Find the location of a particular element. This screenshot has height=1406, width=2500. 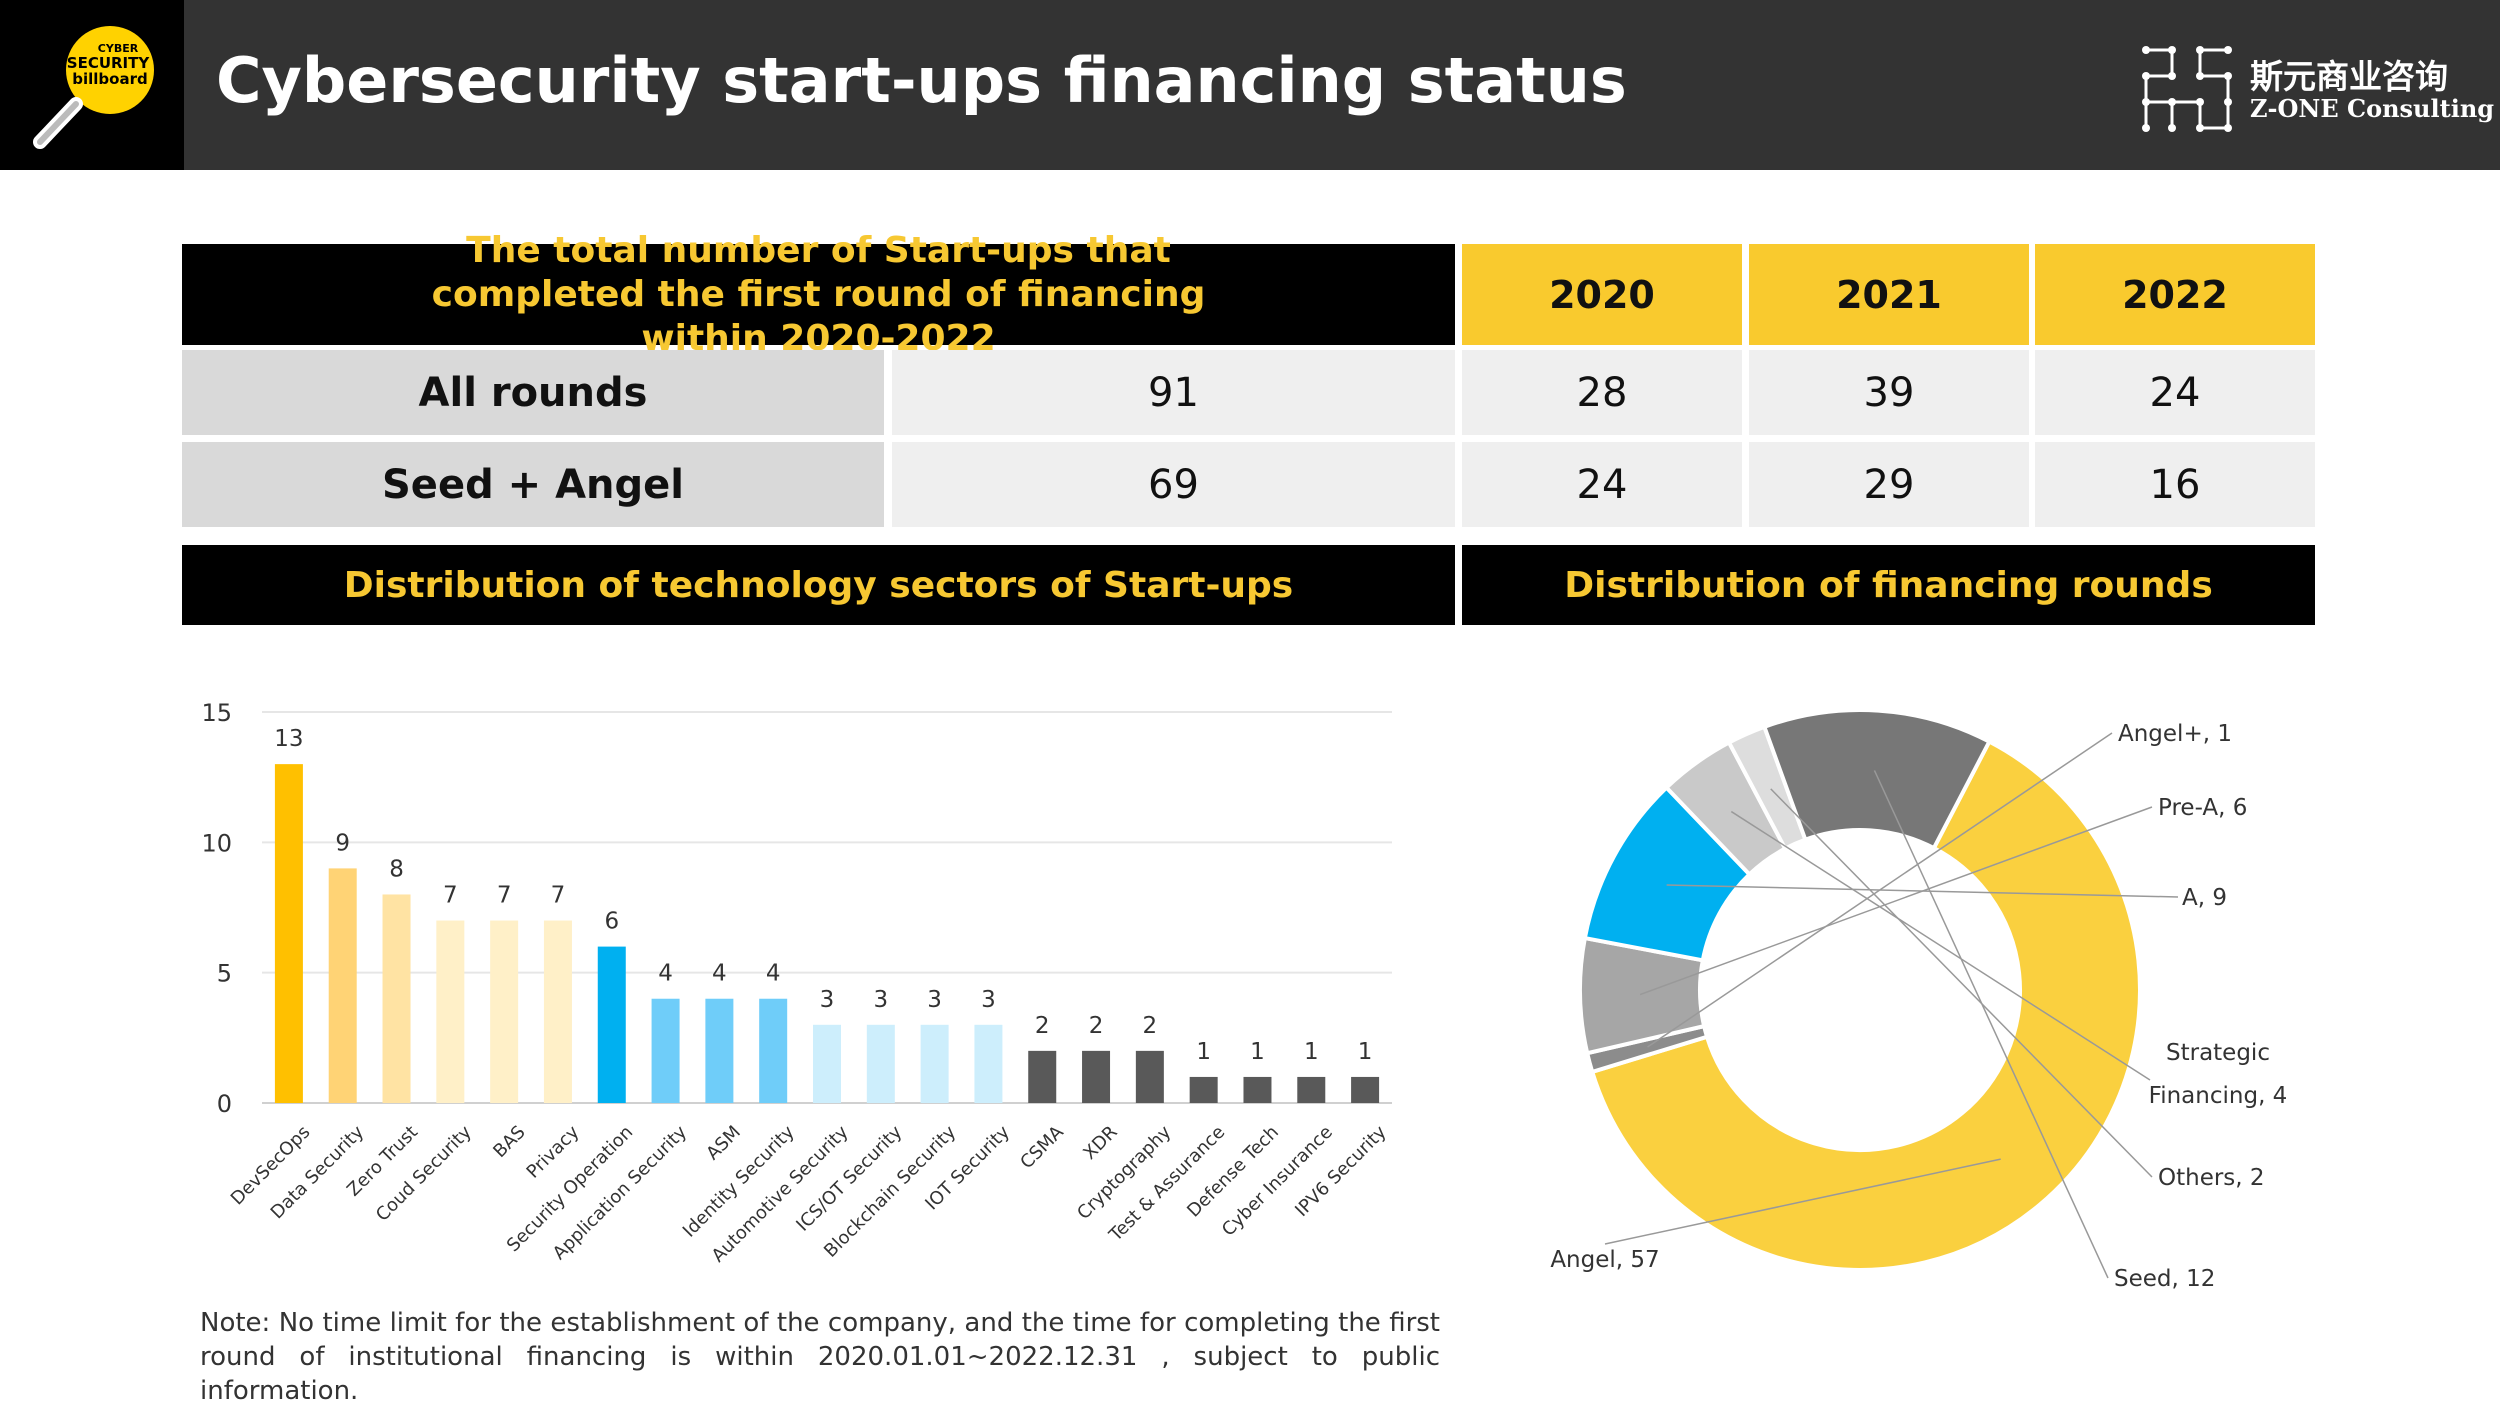

value-all-2020: 28 is located at coordinates (1602, 392).